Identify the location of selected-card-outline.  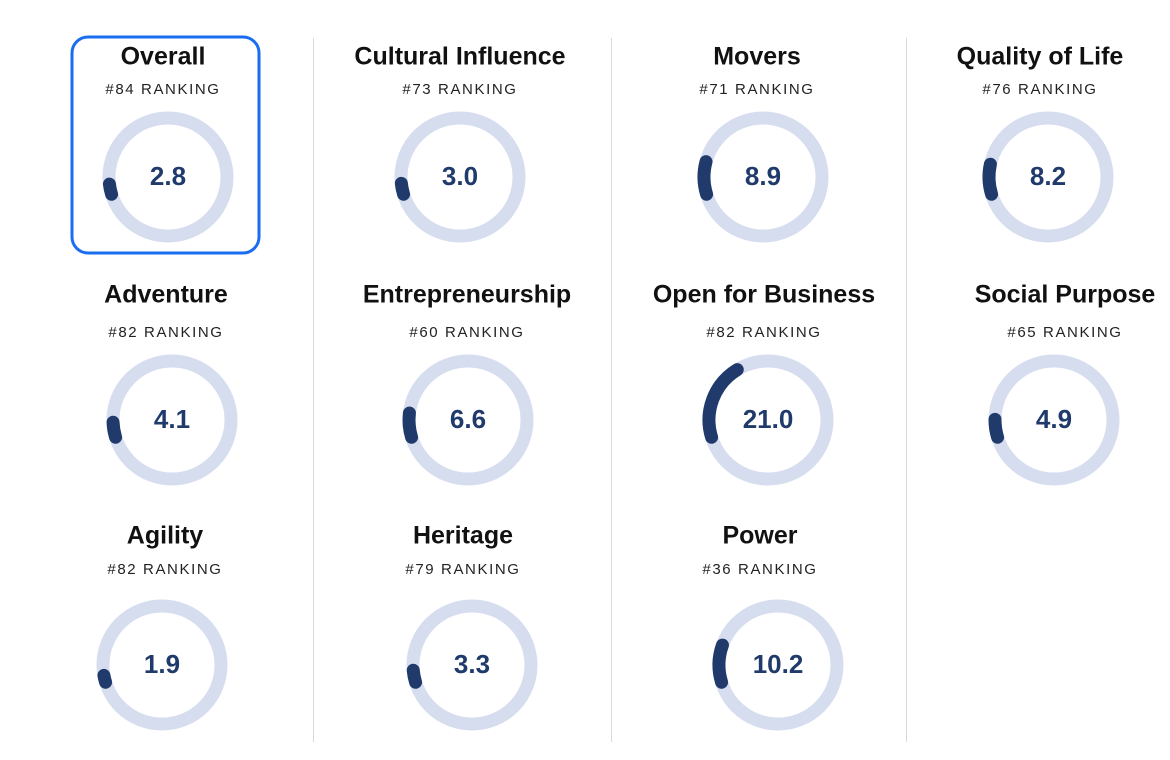
(165, 145).